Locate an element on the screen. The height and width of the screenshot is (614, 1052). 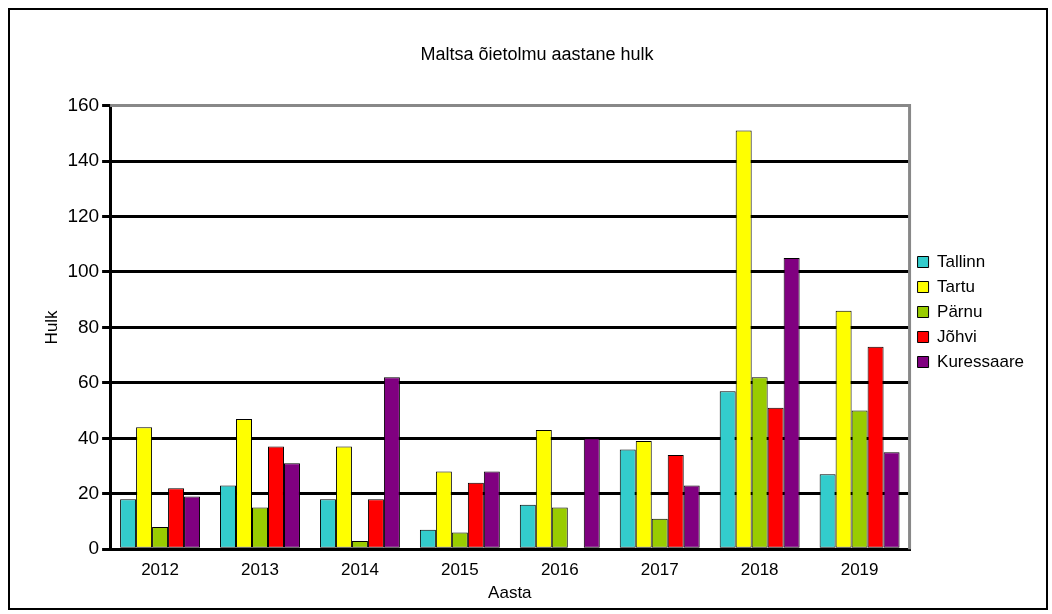
y-tick-label: 20 is located at coordinates (88, 492).